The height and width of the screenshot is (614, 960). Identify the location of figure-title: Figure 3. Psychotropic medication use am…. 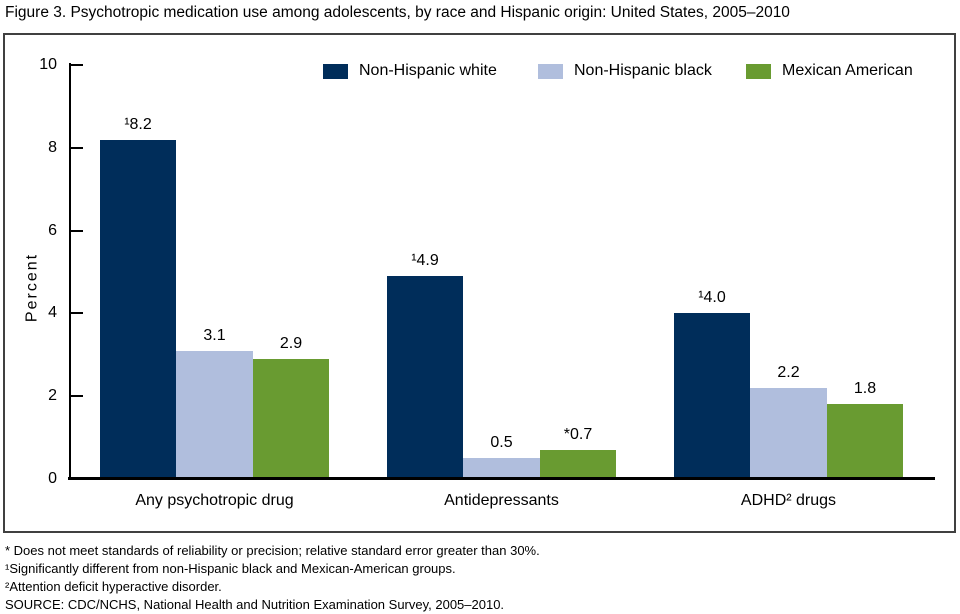
(397, 12).